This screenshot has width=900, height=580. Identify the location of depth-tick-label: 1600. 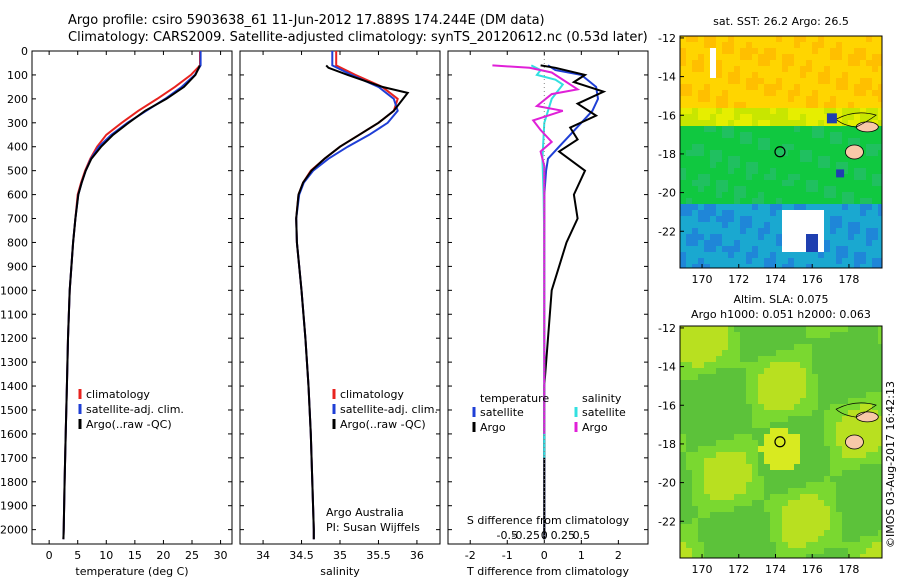
(14, 434).